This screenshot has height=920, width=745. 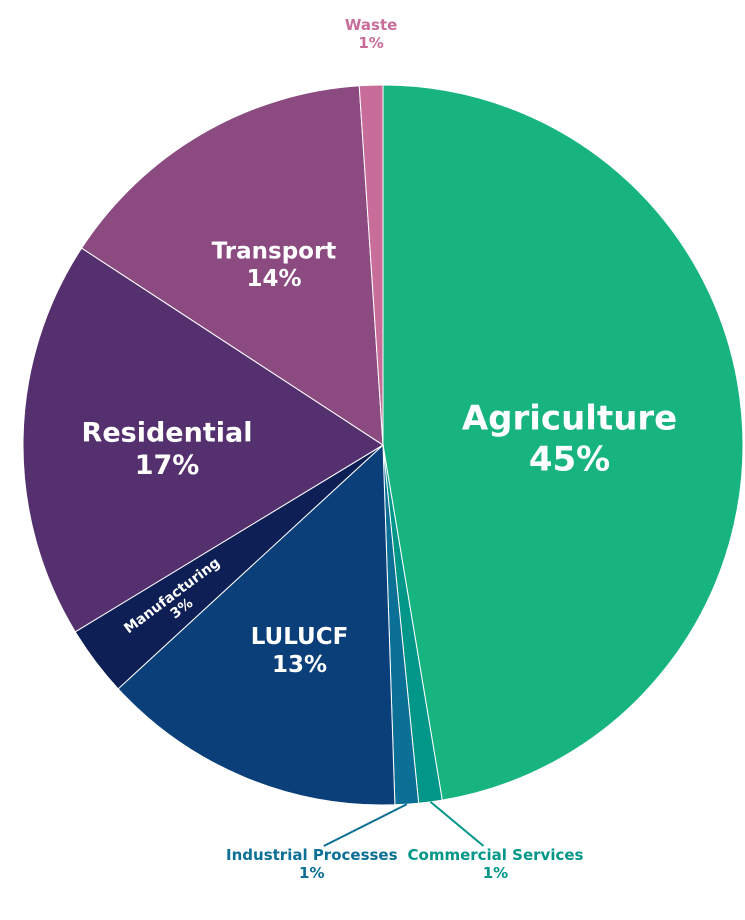 I want to click on slice-name: Waste, so click(x=371, y=25).